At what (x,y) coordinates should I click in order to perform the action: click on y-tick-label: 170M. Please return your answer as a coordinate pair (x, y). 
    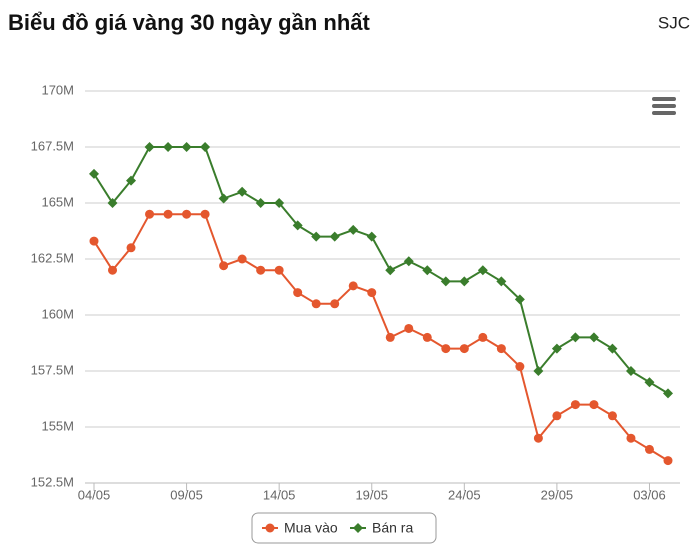
    Looking at the image, I should click on (57, 89).